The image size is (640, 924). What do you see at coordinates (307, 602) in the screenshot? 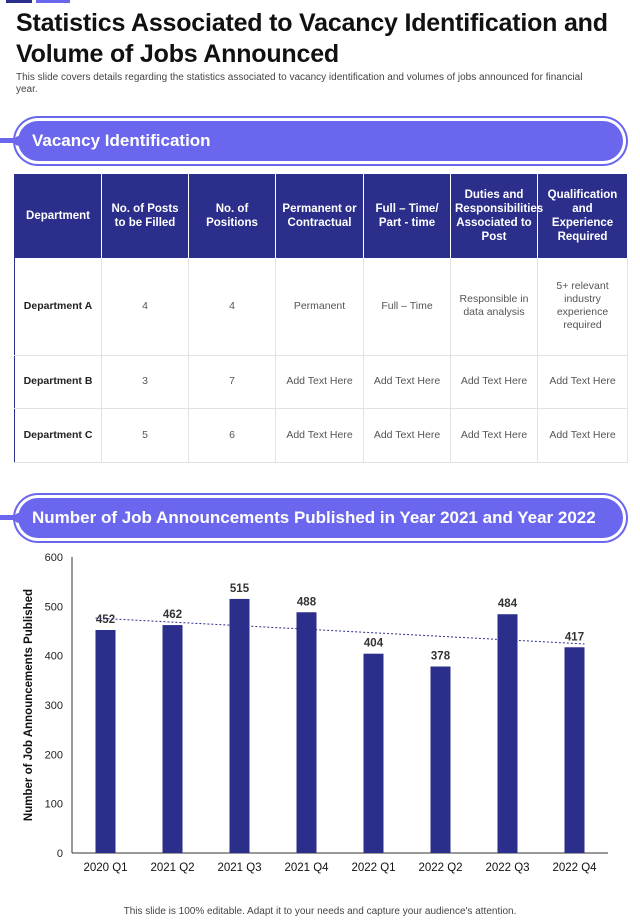
I see `data-label: 488` at bounding box center [307, 602].